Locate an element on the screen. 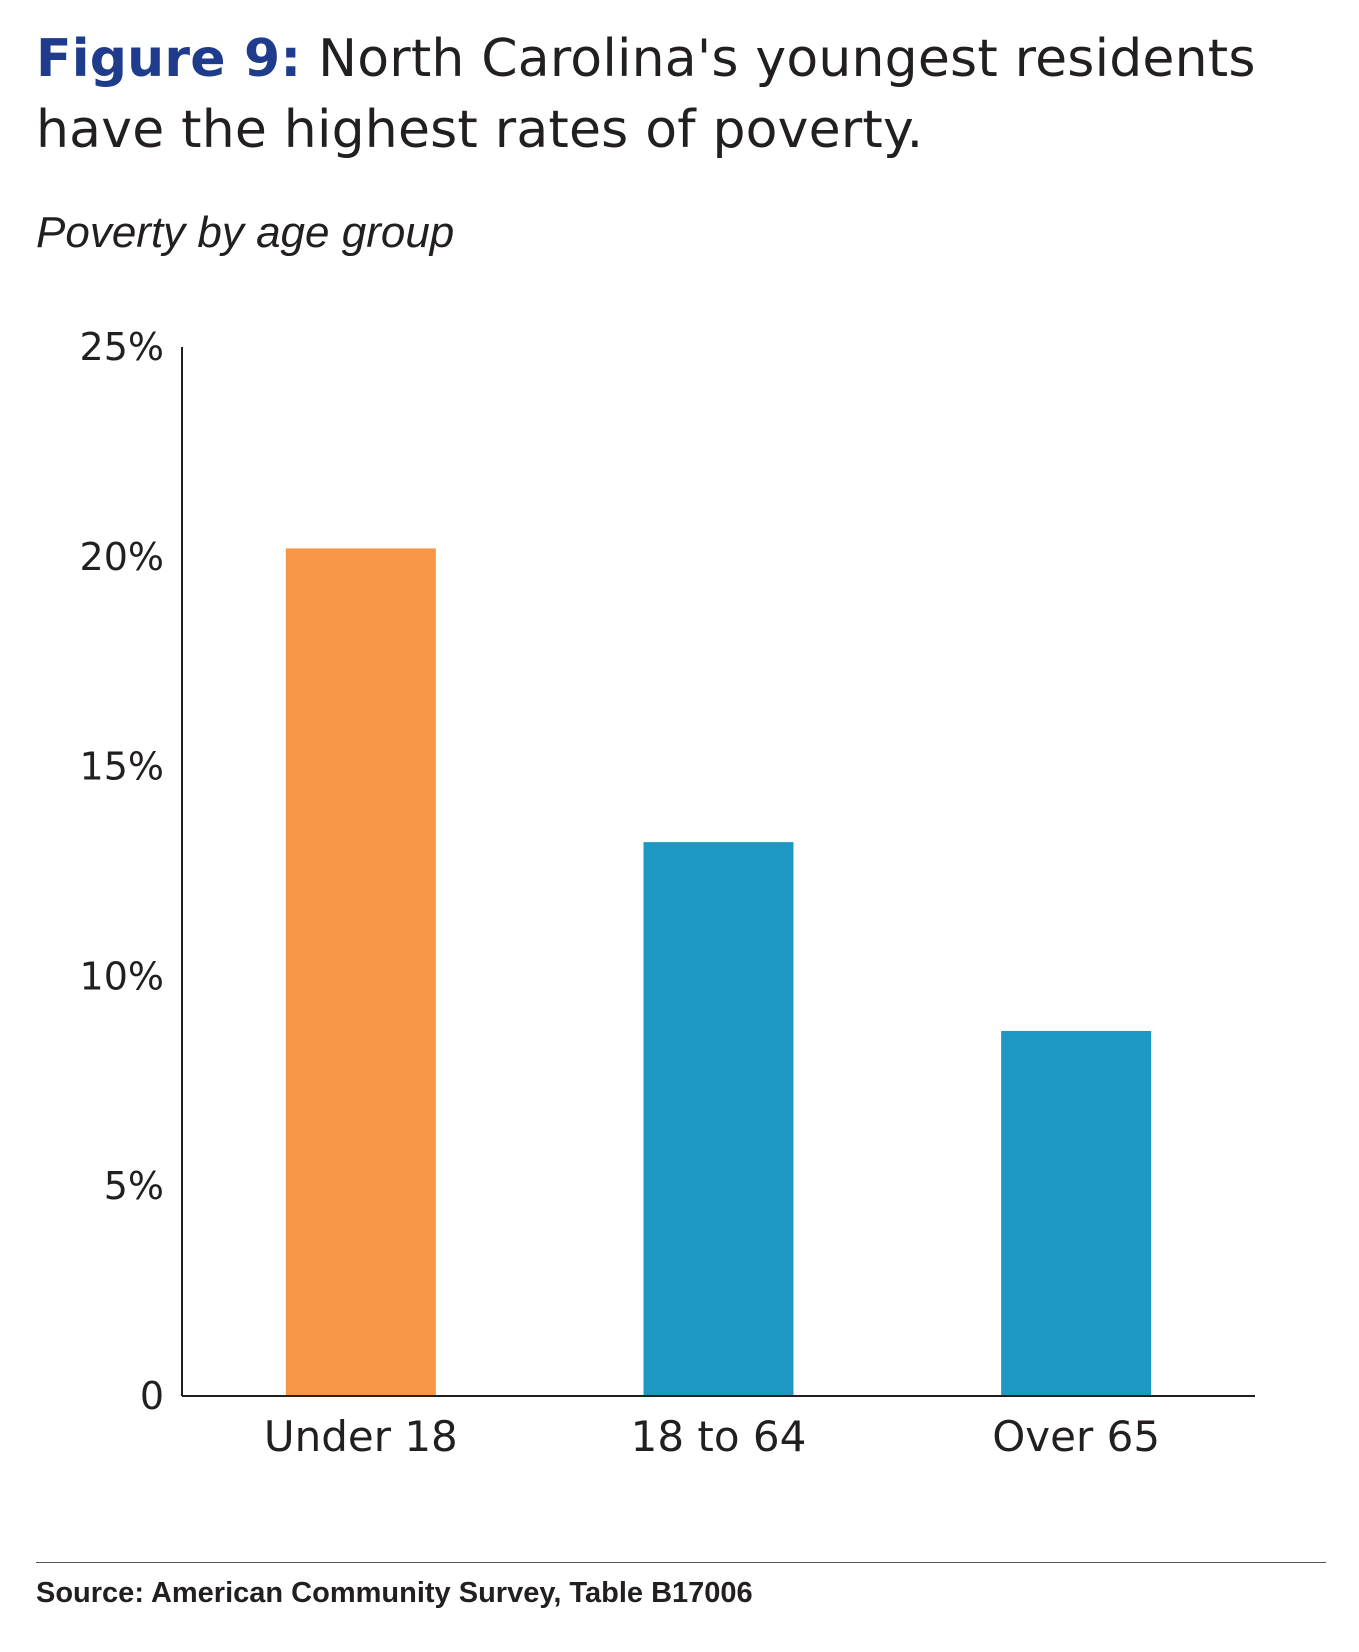 This screenshot has height=1652, width=1359. x-tick-label: Under 18 is located at coordinates (361, 1436).